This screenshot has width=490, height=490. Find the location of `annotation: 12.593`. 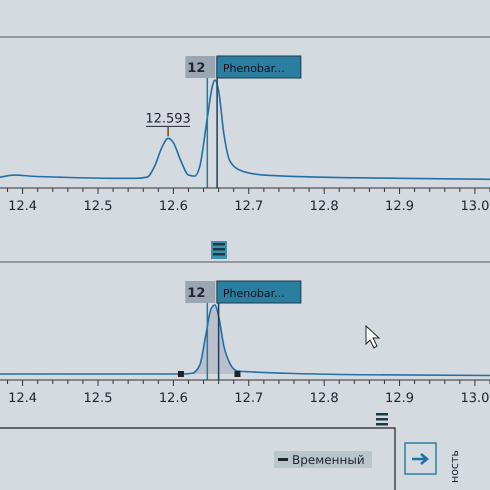

annotation: 12.593 is located at coordinates (168, 118).